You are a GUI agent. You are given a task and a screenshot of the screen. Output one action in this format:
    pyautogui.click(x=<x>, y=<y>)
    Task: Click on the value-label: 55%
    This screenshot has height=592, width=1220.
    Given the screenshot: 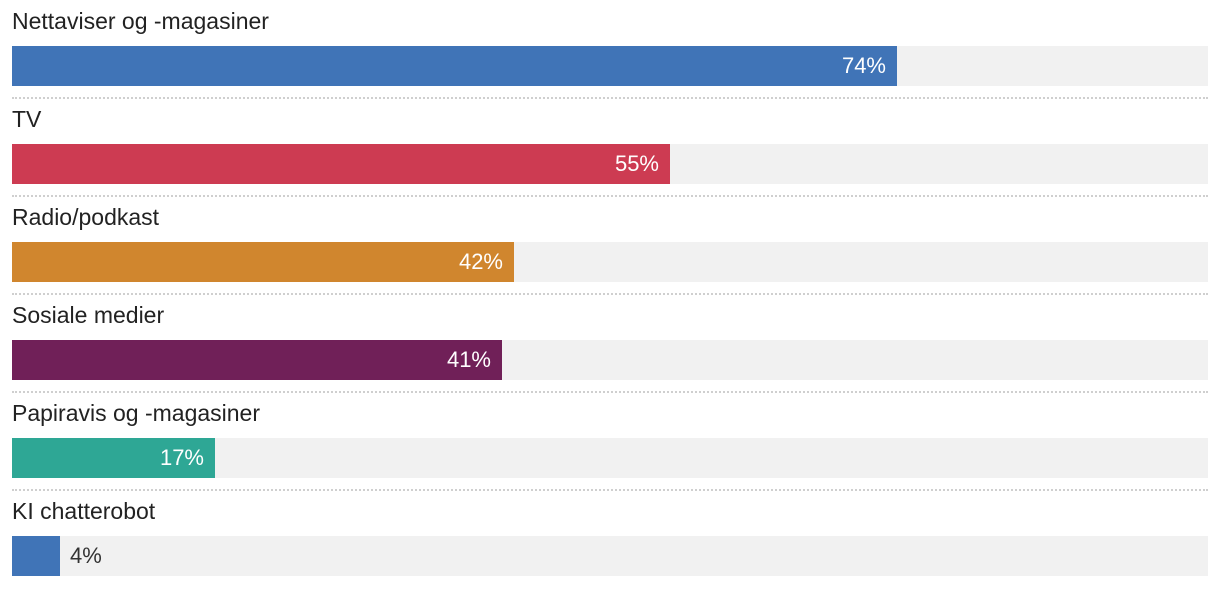 What is the action you would take?
    pyautogui.click(x=636, y=163)
    